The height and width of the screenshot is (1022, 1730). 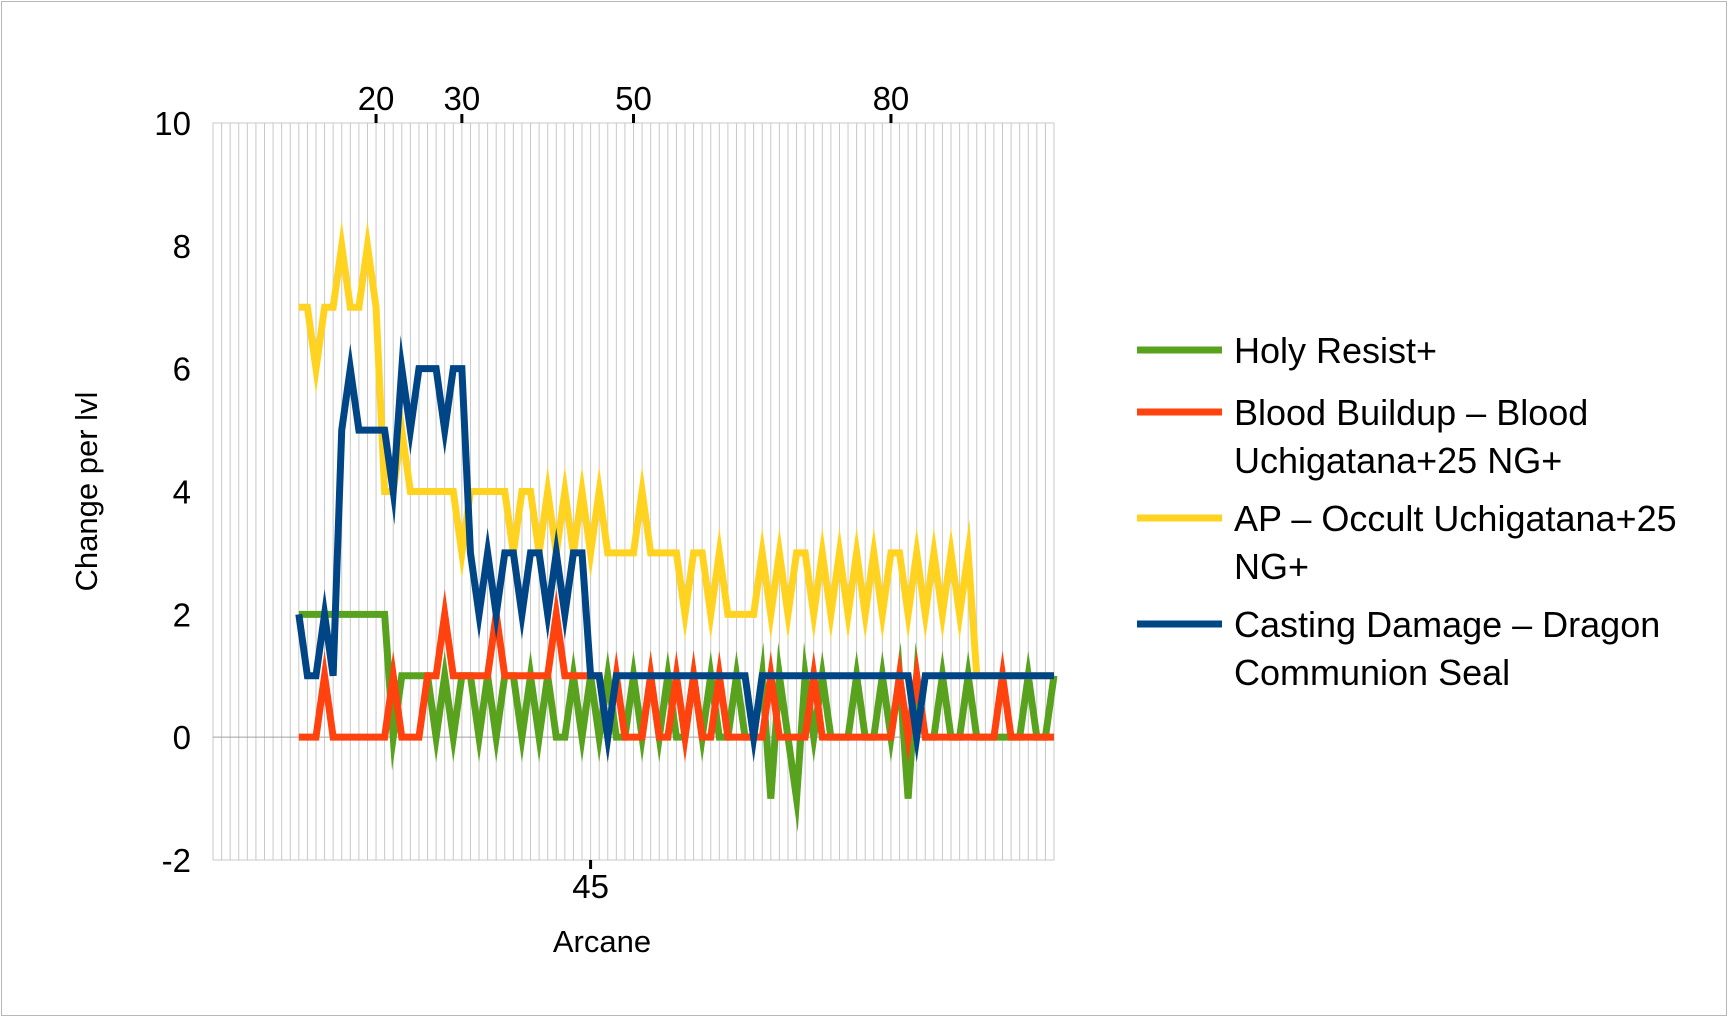 I want to click on y-tick-label: -2, so click(x=176, y=860).